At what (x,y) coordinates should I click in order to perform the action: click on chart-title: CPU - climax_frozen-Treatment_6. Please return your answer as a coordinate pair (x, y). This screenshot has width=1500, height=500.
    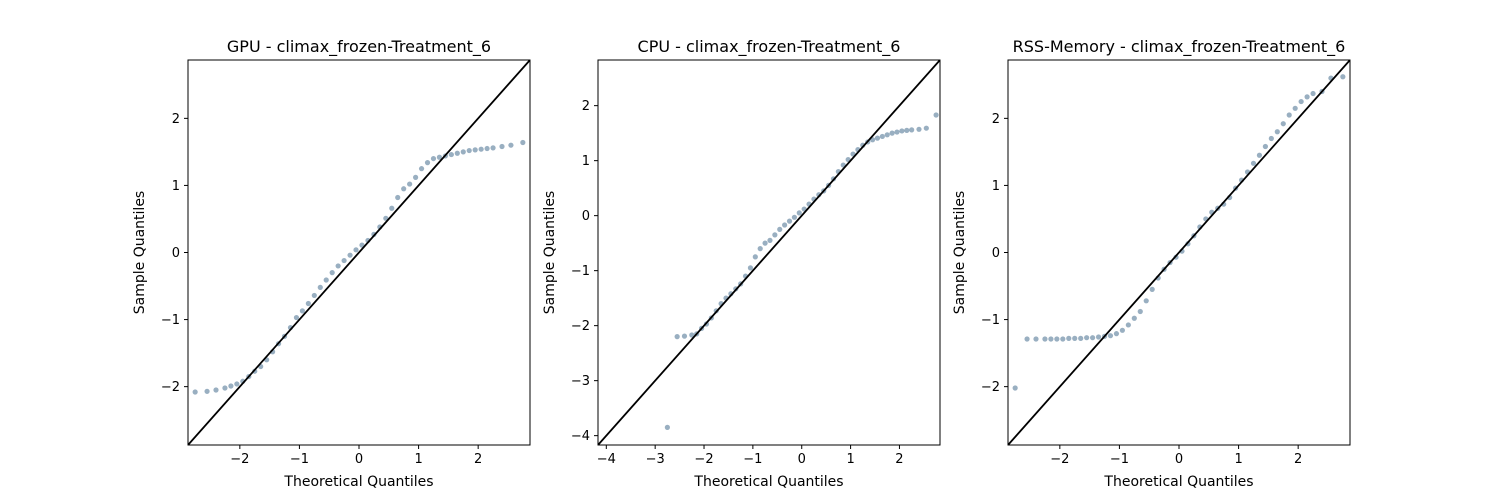
    Looking at the image, I should click on (769, 47).